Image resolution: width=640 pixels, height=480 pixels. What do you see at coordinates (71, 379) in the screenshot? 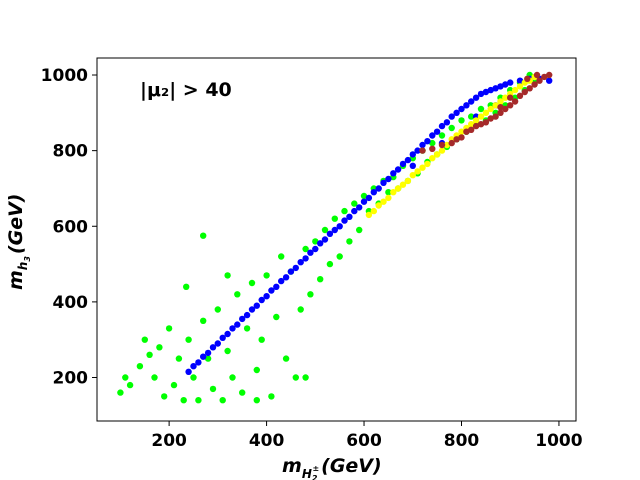
I see `y-tick-label-200: 200` at bounding box center [71, 379].